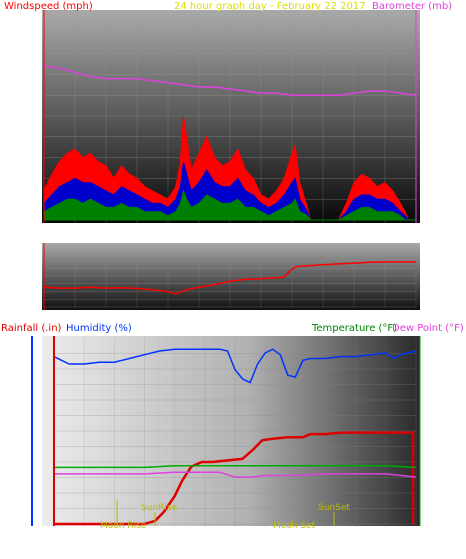 The height and width of the screenshot is (559, 466). I want to click on humidity-line, so click(235, 366).